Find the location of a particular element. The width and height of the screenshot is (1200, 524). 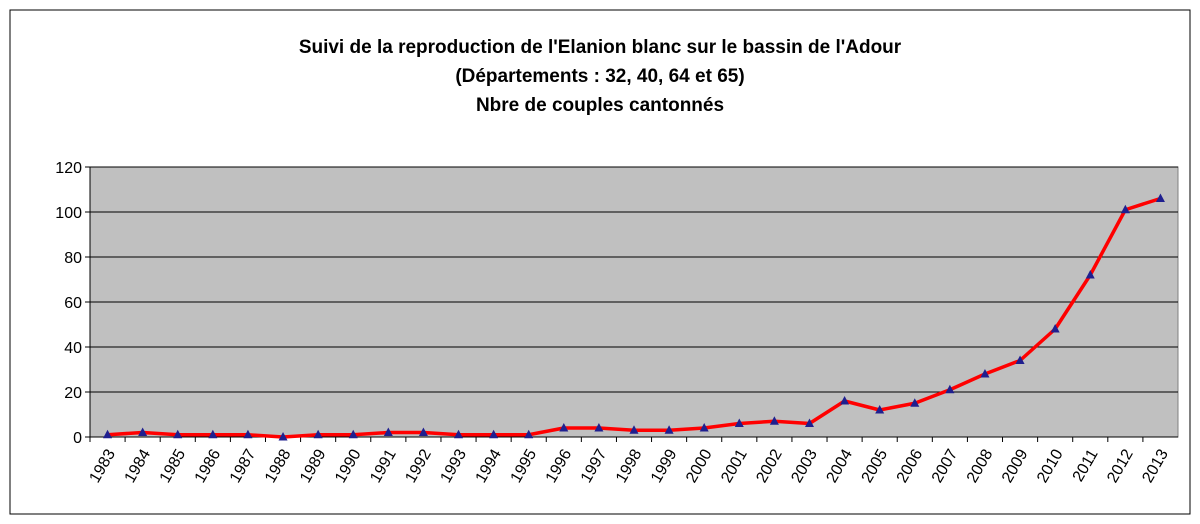

chart-title: (Départements : 32, 40, 64 et 65) is located at coordinates (599, 76).